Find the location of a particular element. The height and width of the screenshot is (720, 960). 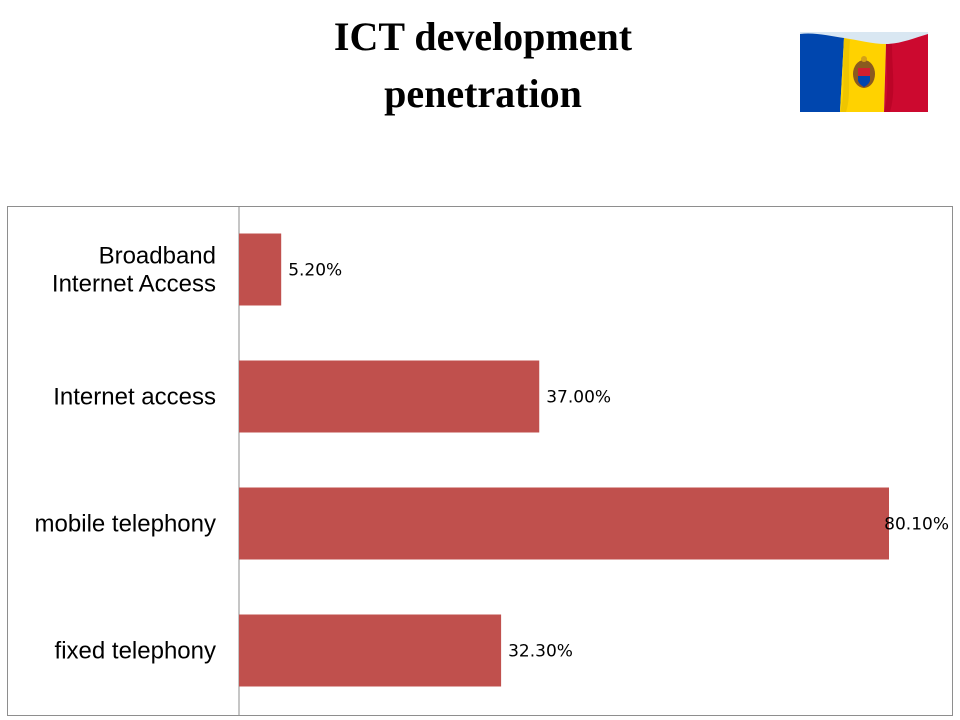

category-label-1: Internet access is located at coordinates (134, 397).